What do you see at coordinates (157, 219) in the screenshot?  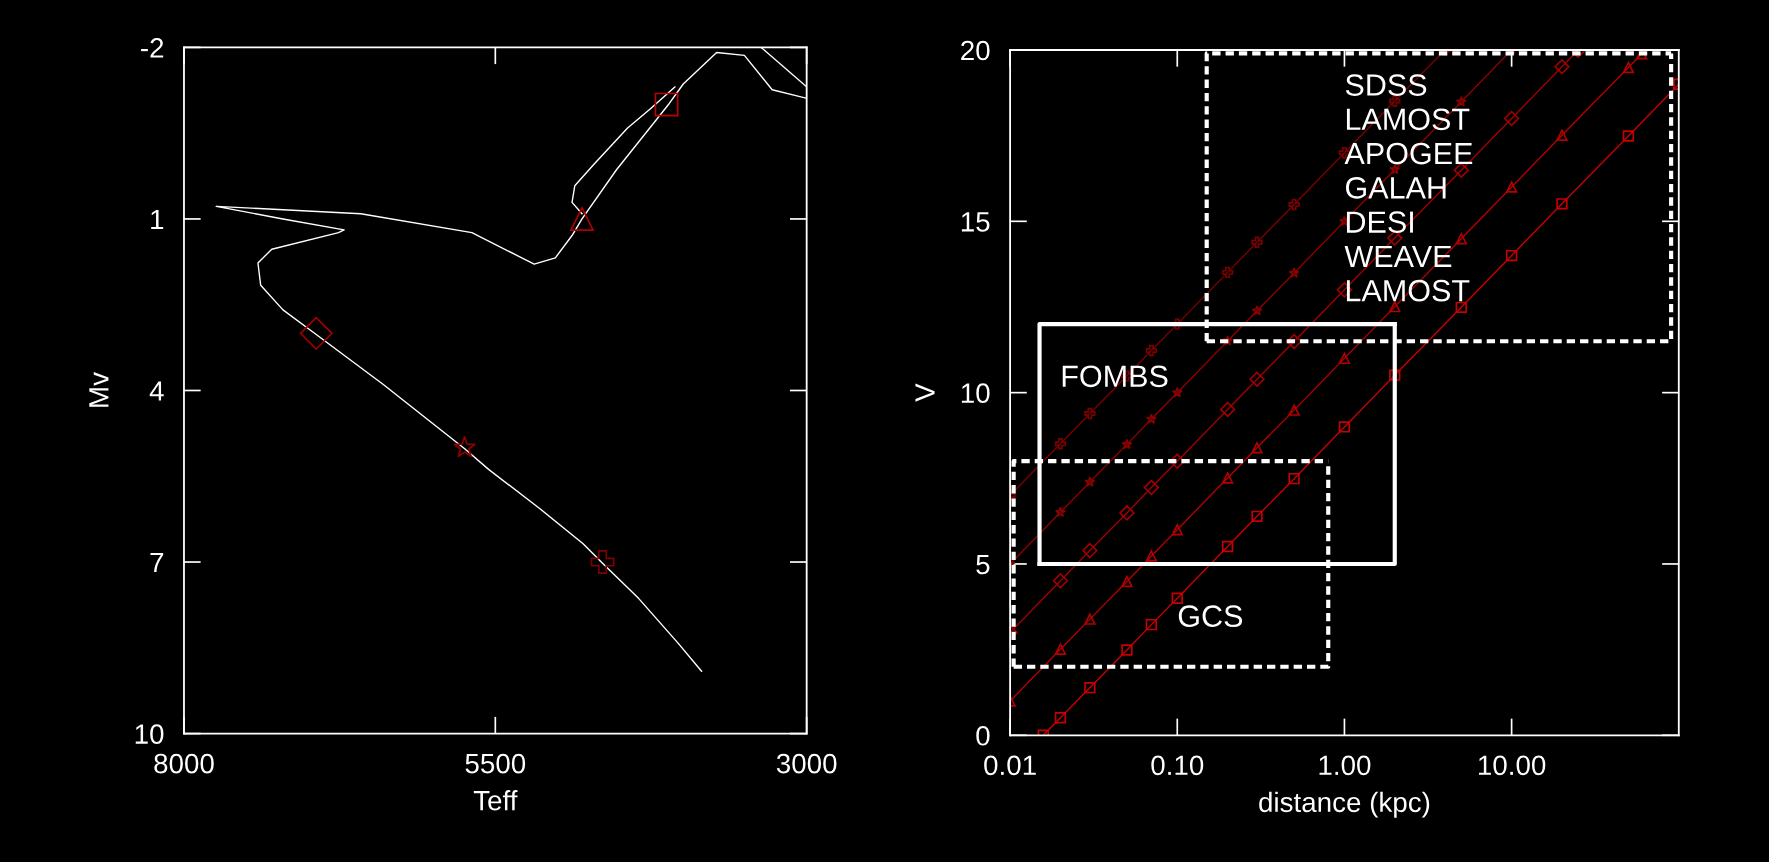 I see `y-tick-label: 1` at bounding box center [157, 219].